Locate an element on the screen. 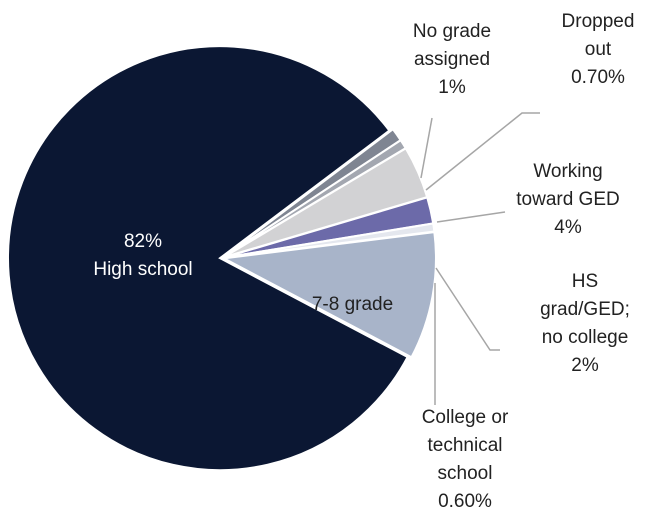  value-label: 0.70% is located at coordinates (598, 77).